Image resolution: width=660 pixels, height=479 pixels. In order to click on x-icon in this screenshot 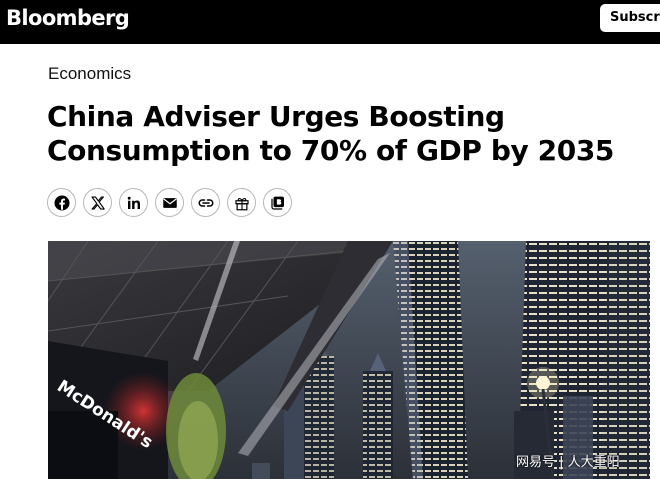, I will do `click(97, 202)`.